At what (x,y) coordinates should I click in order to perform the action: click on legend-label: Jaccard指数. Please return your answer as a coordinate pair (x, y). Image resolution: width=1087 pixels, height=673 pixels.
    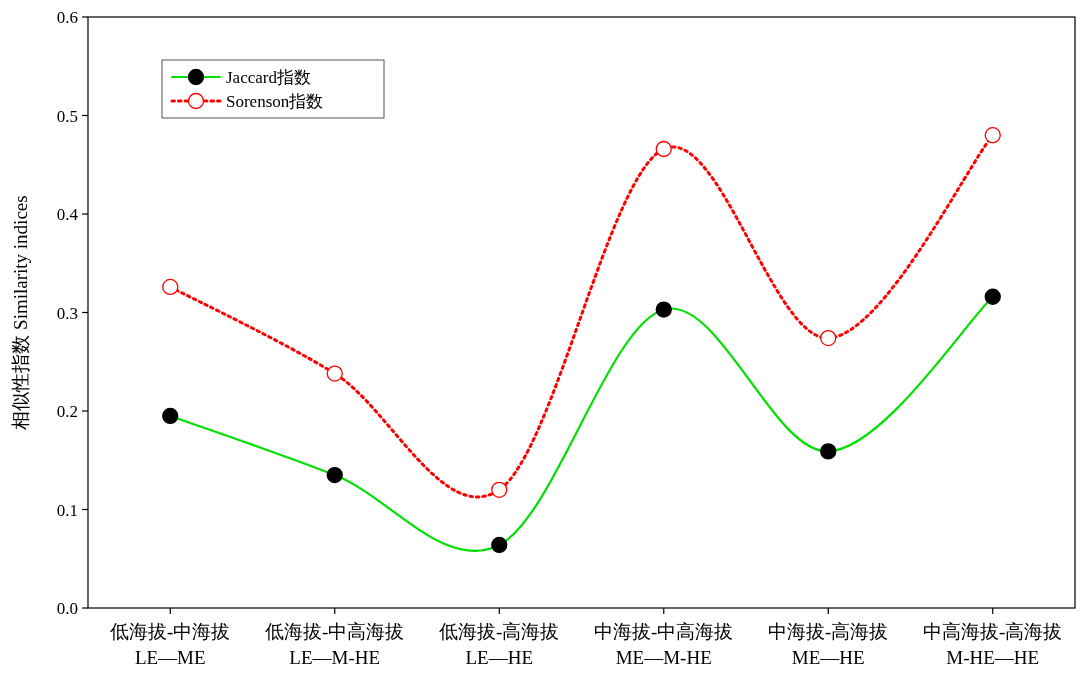
    Looking at the image, I should click on (268, 77).